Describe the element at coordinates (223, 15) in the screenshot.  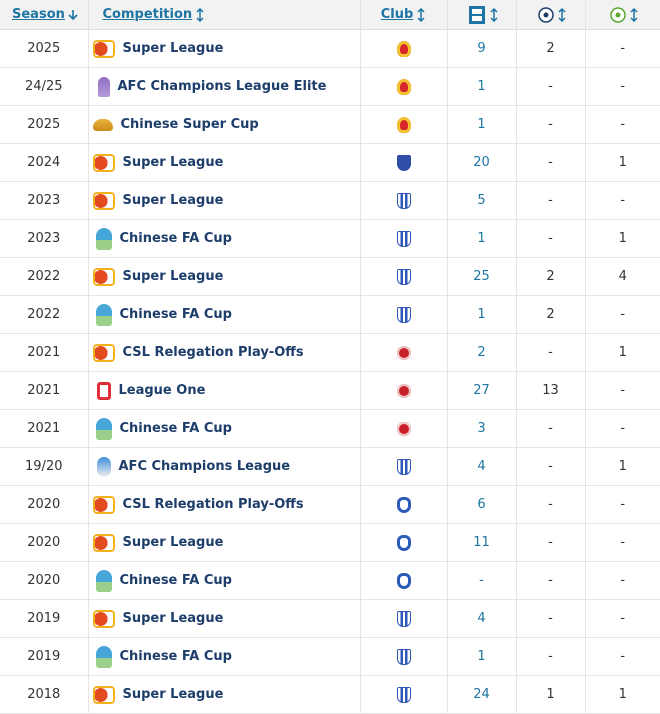
I see `competition-header: Competition` at that location.